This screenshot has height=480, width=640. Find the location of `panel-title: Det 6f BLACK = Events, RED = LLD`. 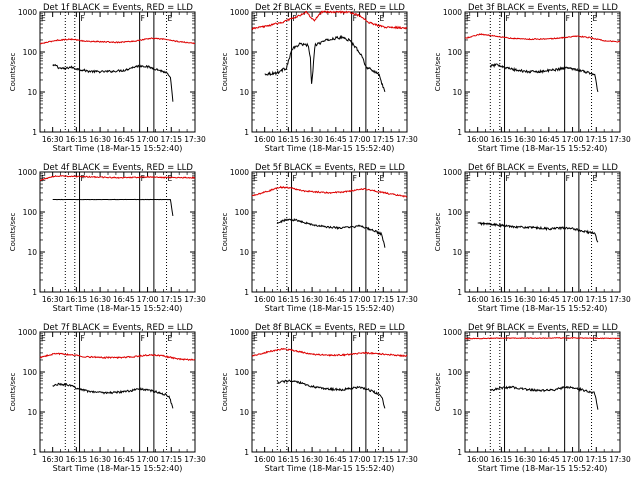

panel-title: Det 6f BLACK = Events, RED = LLD is located at coordinates (543, 168).